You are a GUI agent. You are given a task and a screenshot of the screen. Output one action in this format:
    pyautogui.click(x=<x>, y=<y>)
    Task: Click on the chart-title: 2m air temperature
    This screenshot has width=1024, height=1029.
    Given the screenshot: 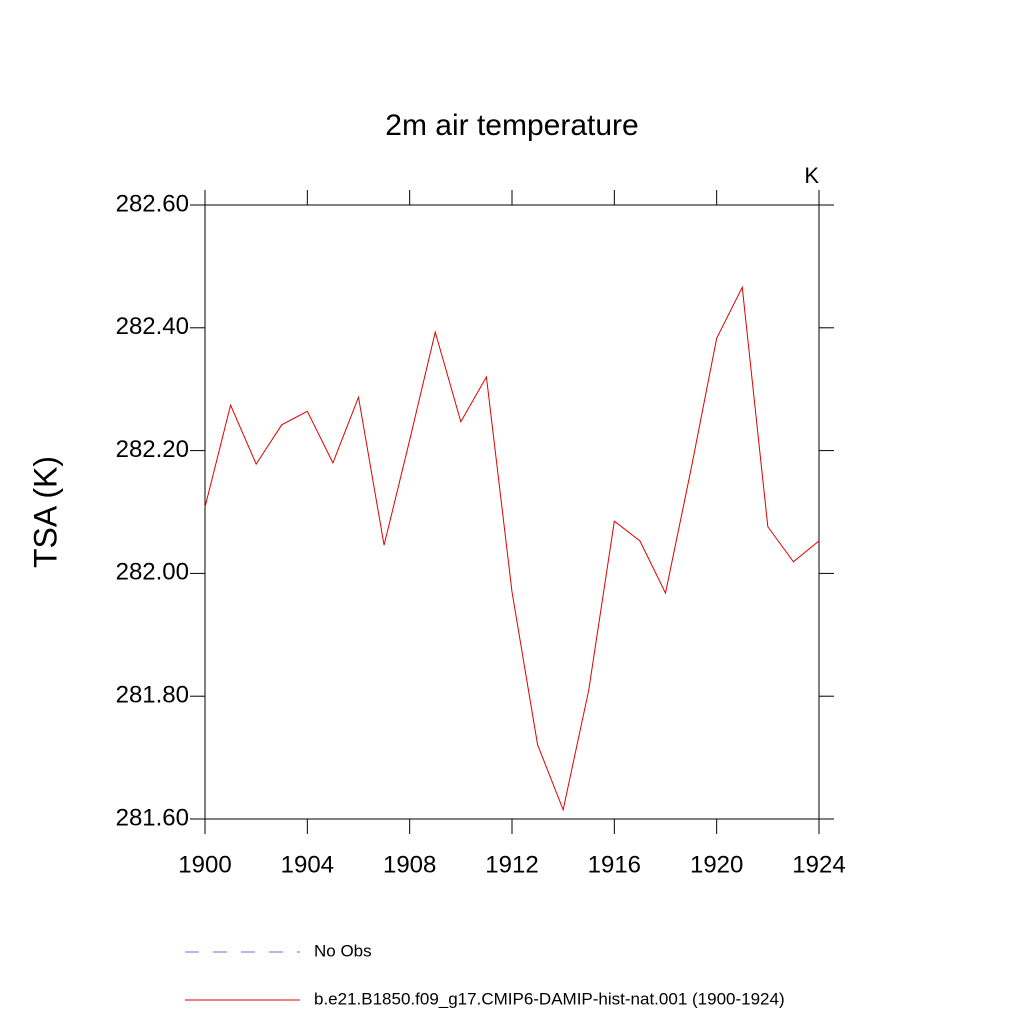 What is the action you would take?
    pyautogui.click(x=511, y=125)
    